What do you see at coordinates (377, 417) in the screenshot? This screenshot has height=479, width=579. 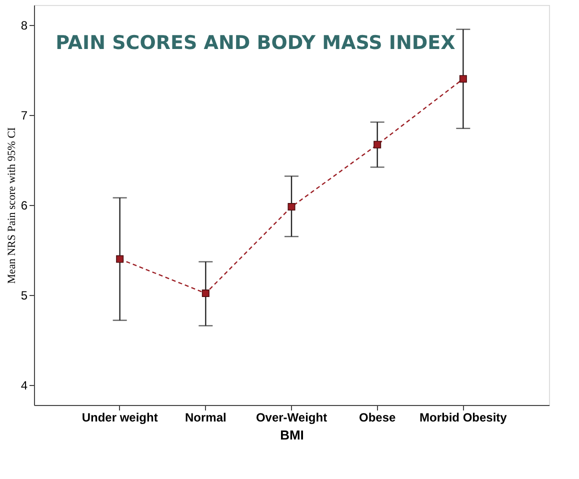 I see `x-tick-label: Obese` at bounding box center [377, 417].